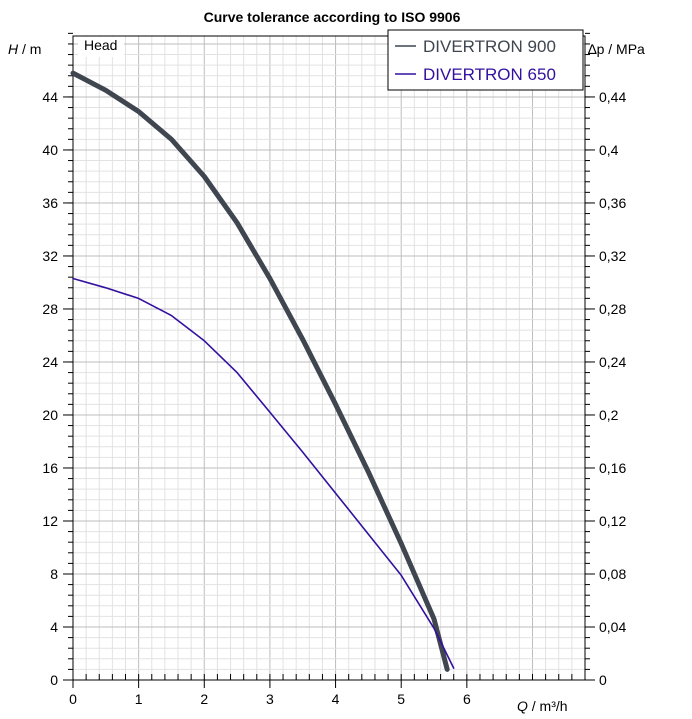  I want to click on x-axis-unit: / m³/h, so click(548, 706).